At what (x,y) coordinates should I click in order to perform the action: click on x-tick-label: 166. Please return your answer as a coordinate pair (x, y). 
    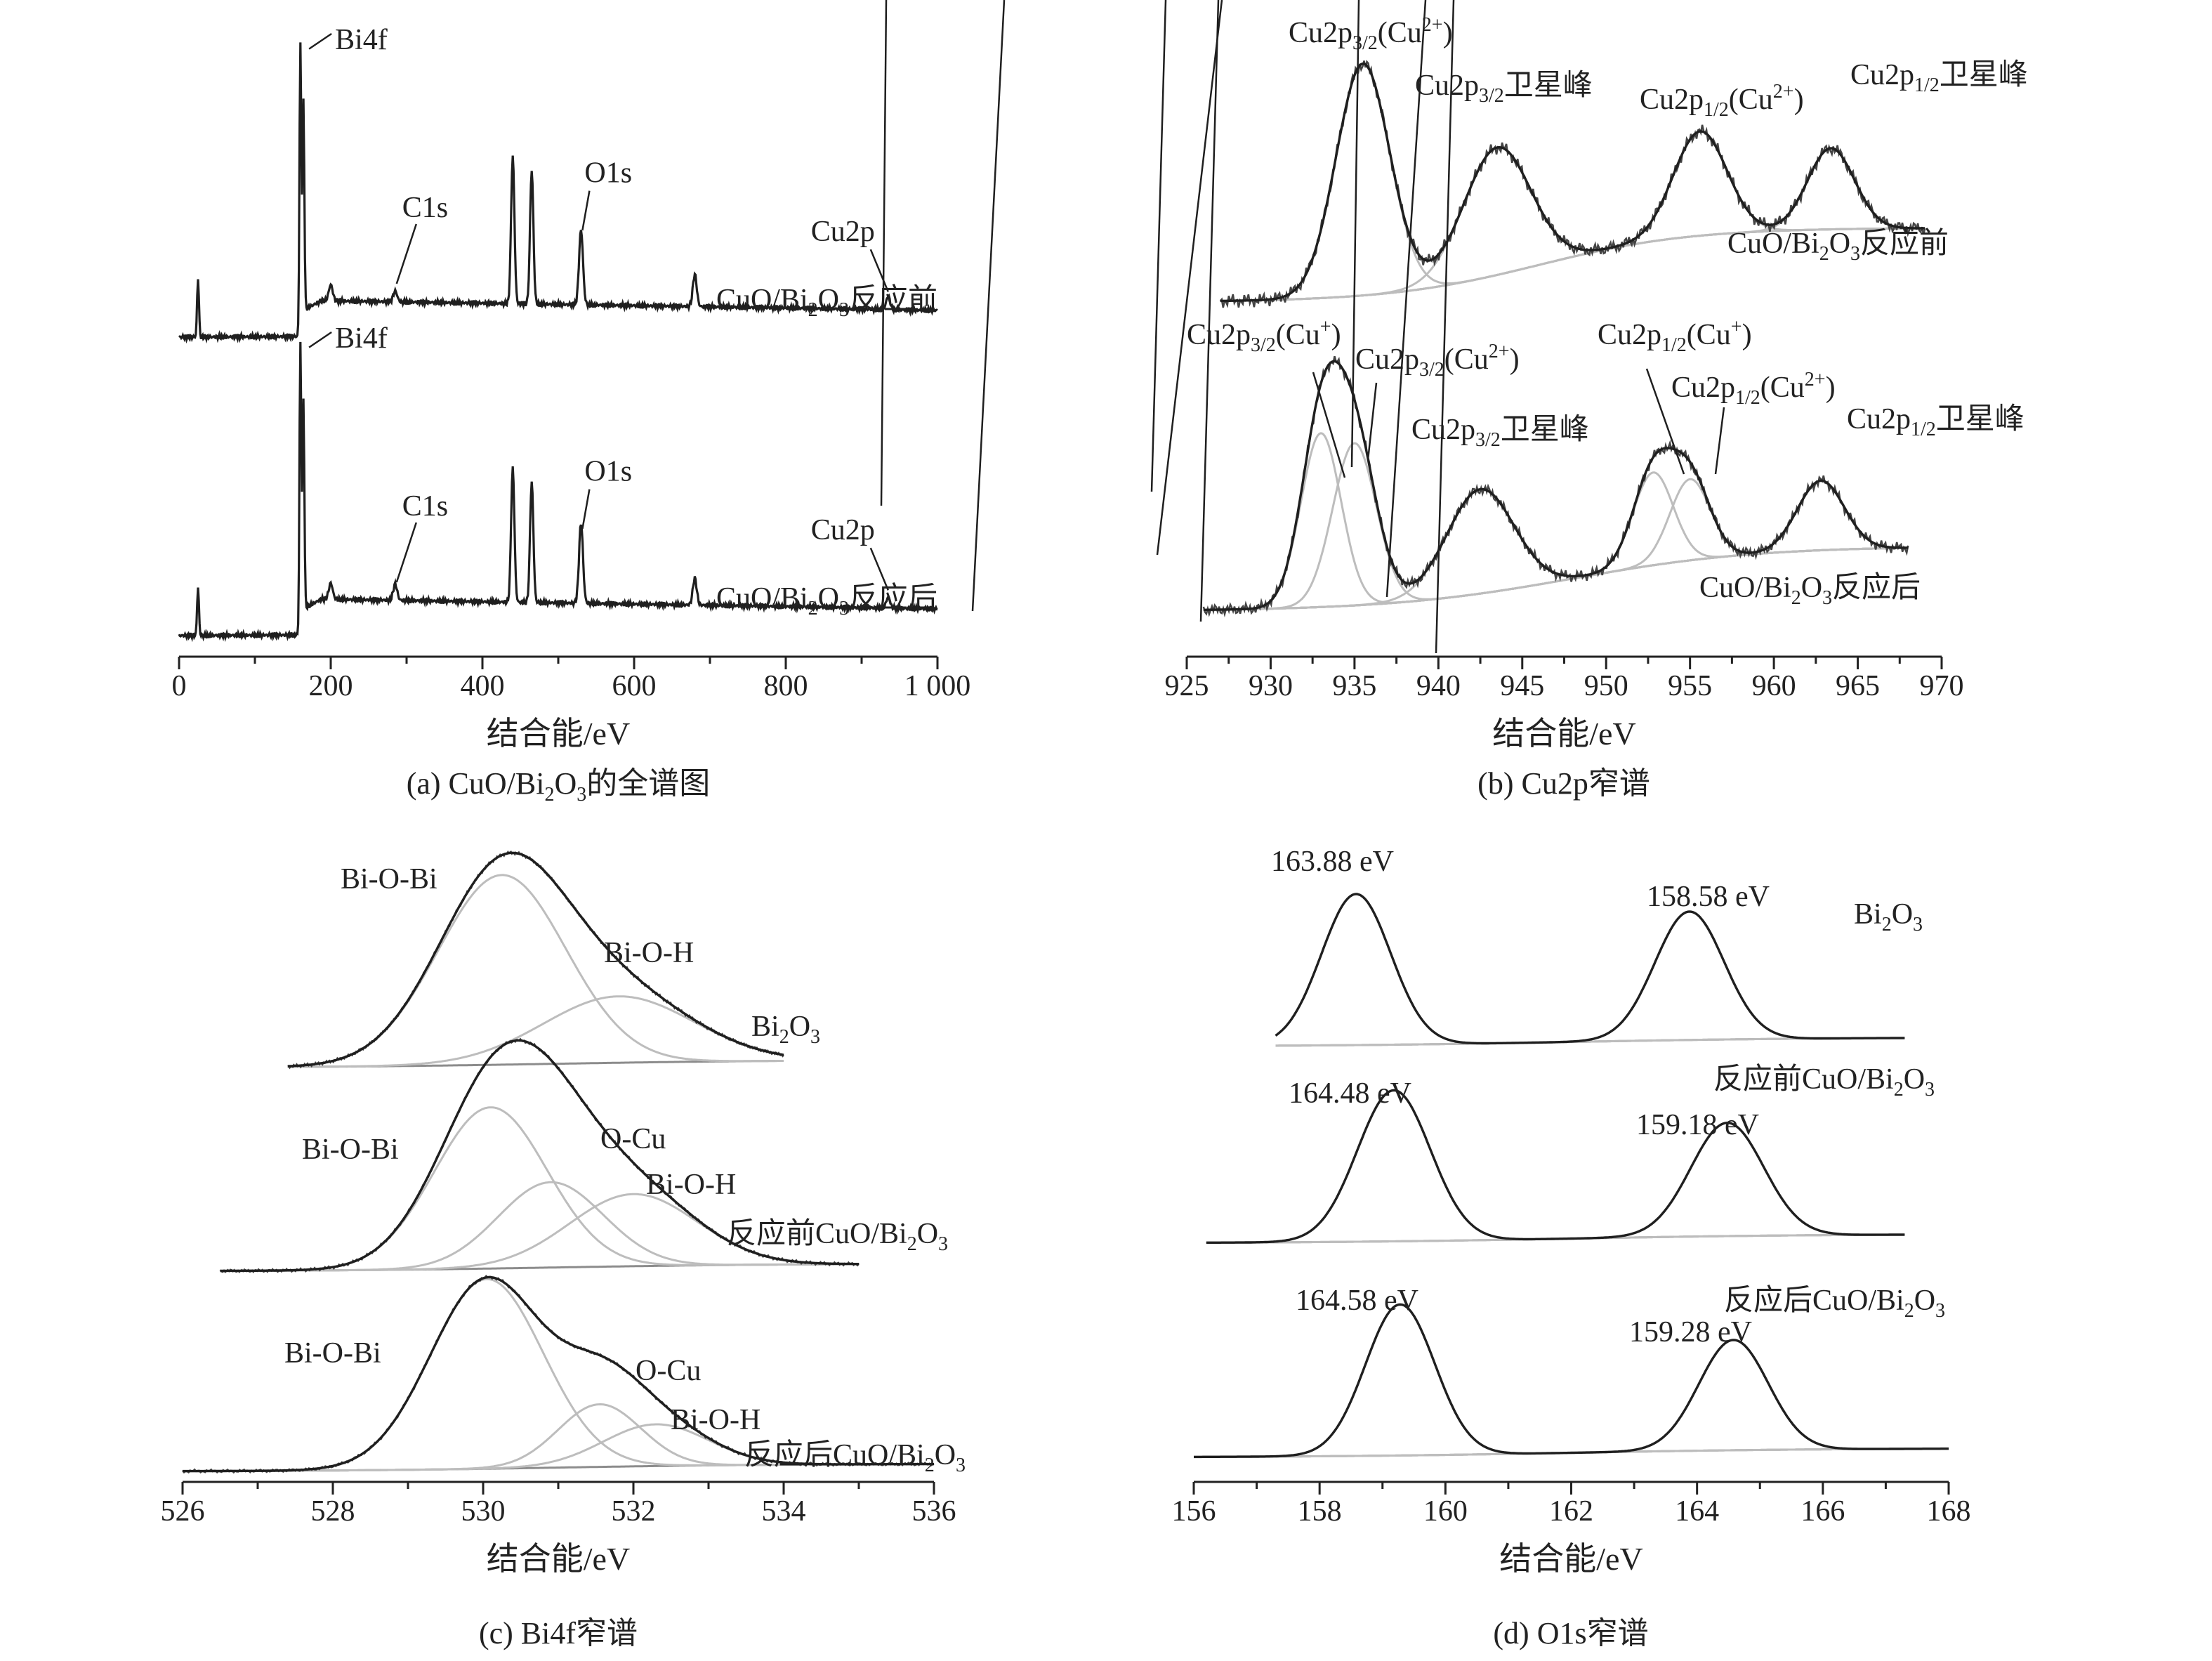
    Looking at the image, I should click on (1822, 1511).